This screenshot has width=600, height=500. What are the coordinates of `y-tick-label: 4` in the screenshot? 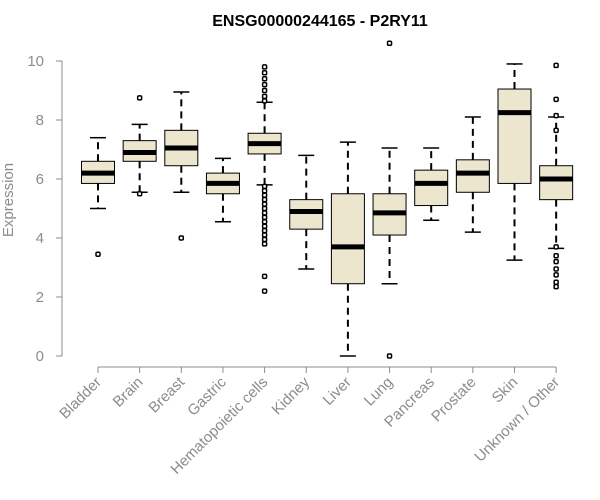 It's located at (40, 238).